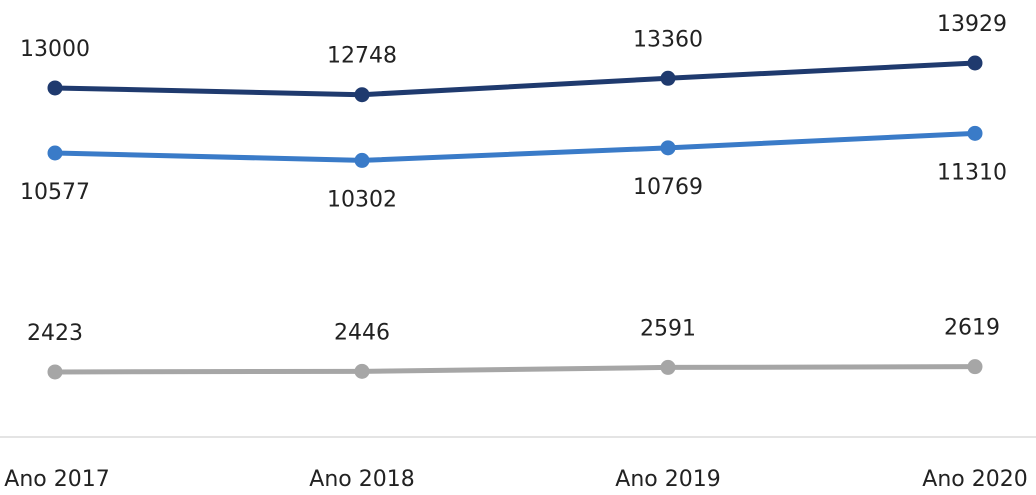  I want to click on data-label: 10577, so click(55, 192).